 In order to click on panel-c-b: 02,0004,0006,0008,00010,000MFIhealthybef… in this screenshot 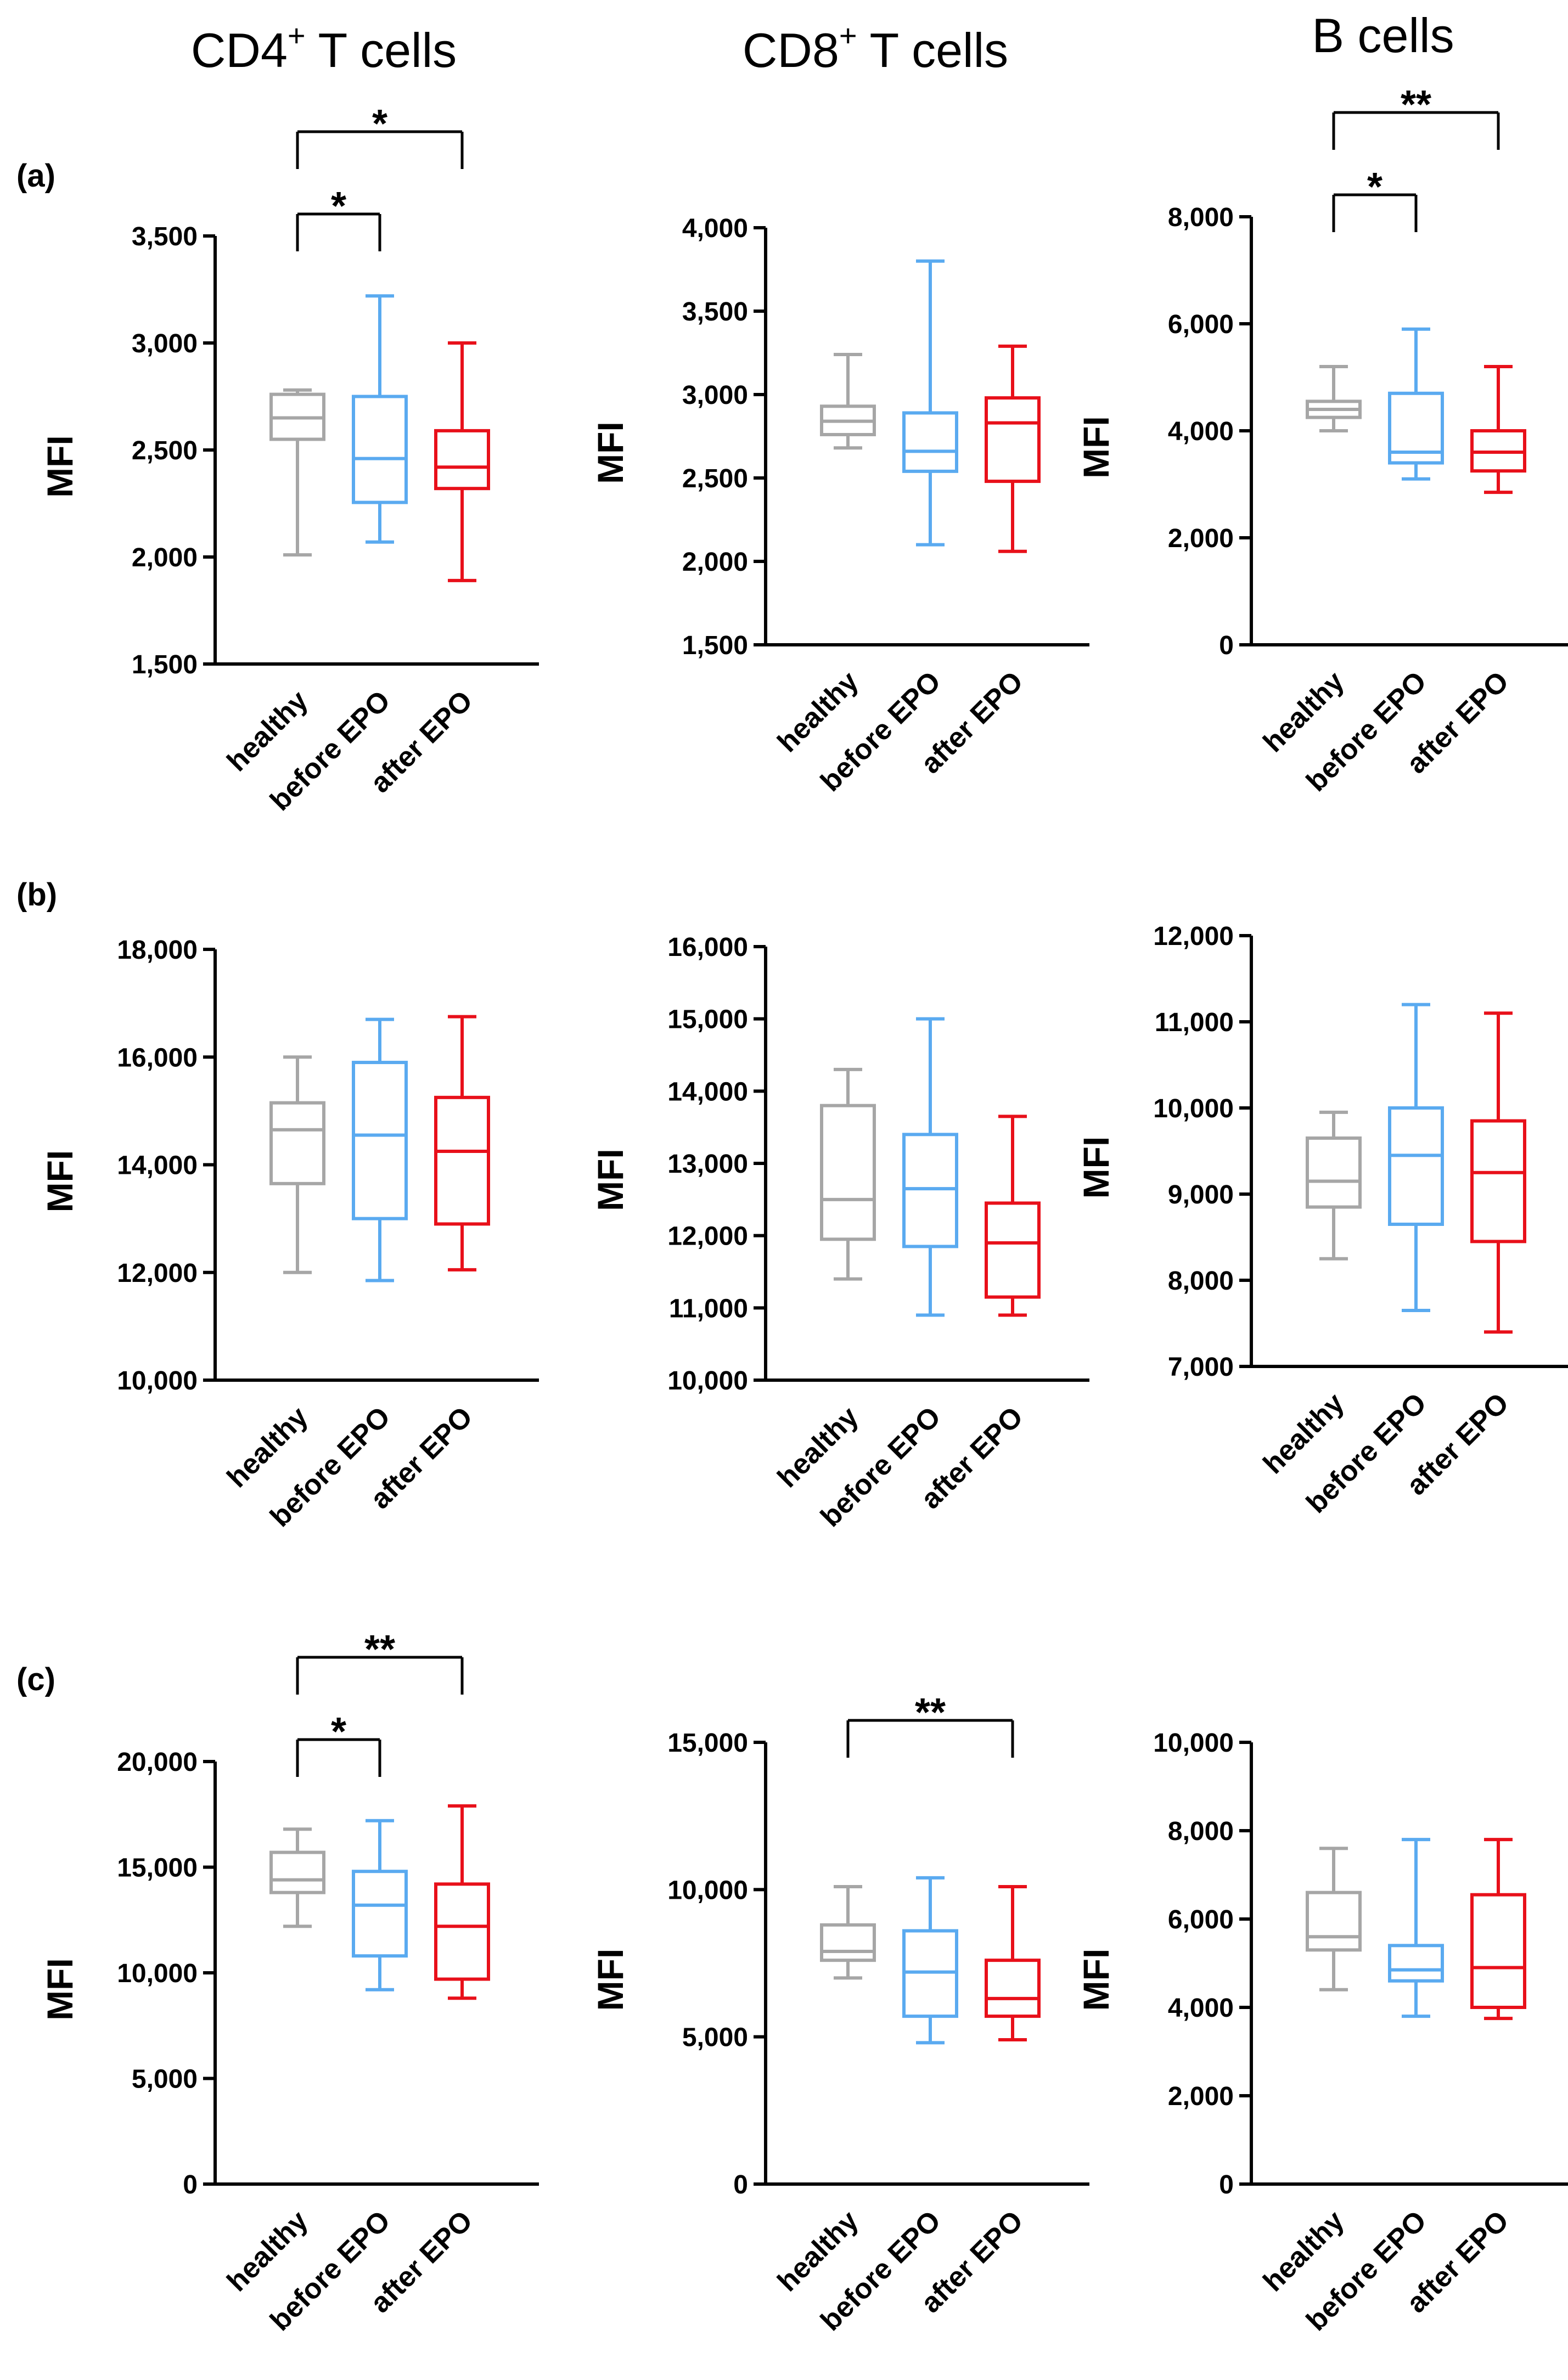, I will do `click(1322, 2033)`.